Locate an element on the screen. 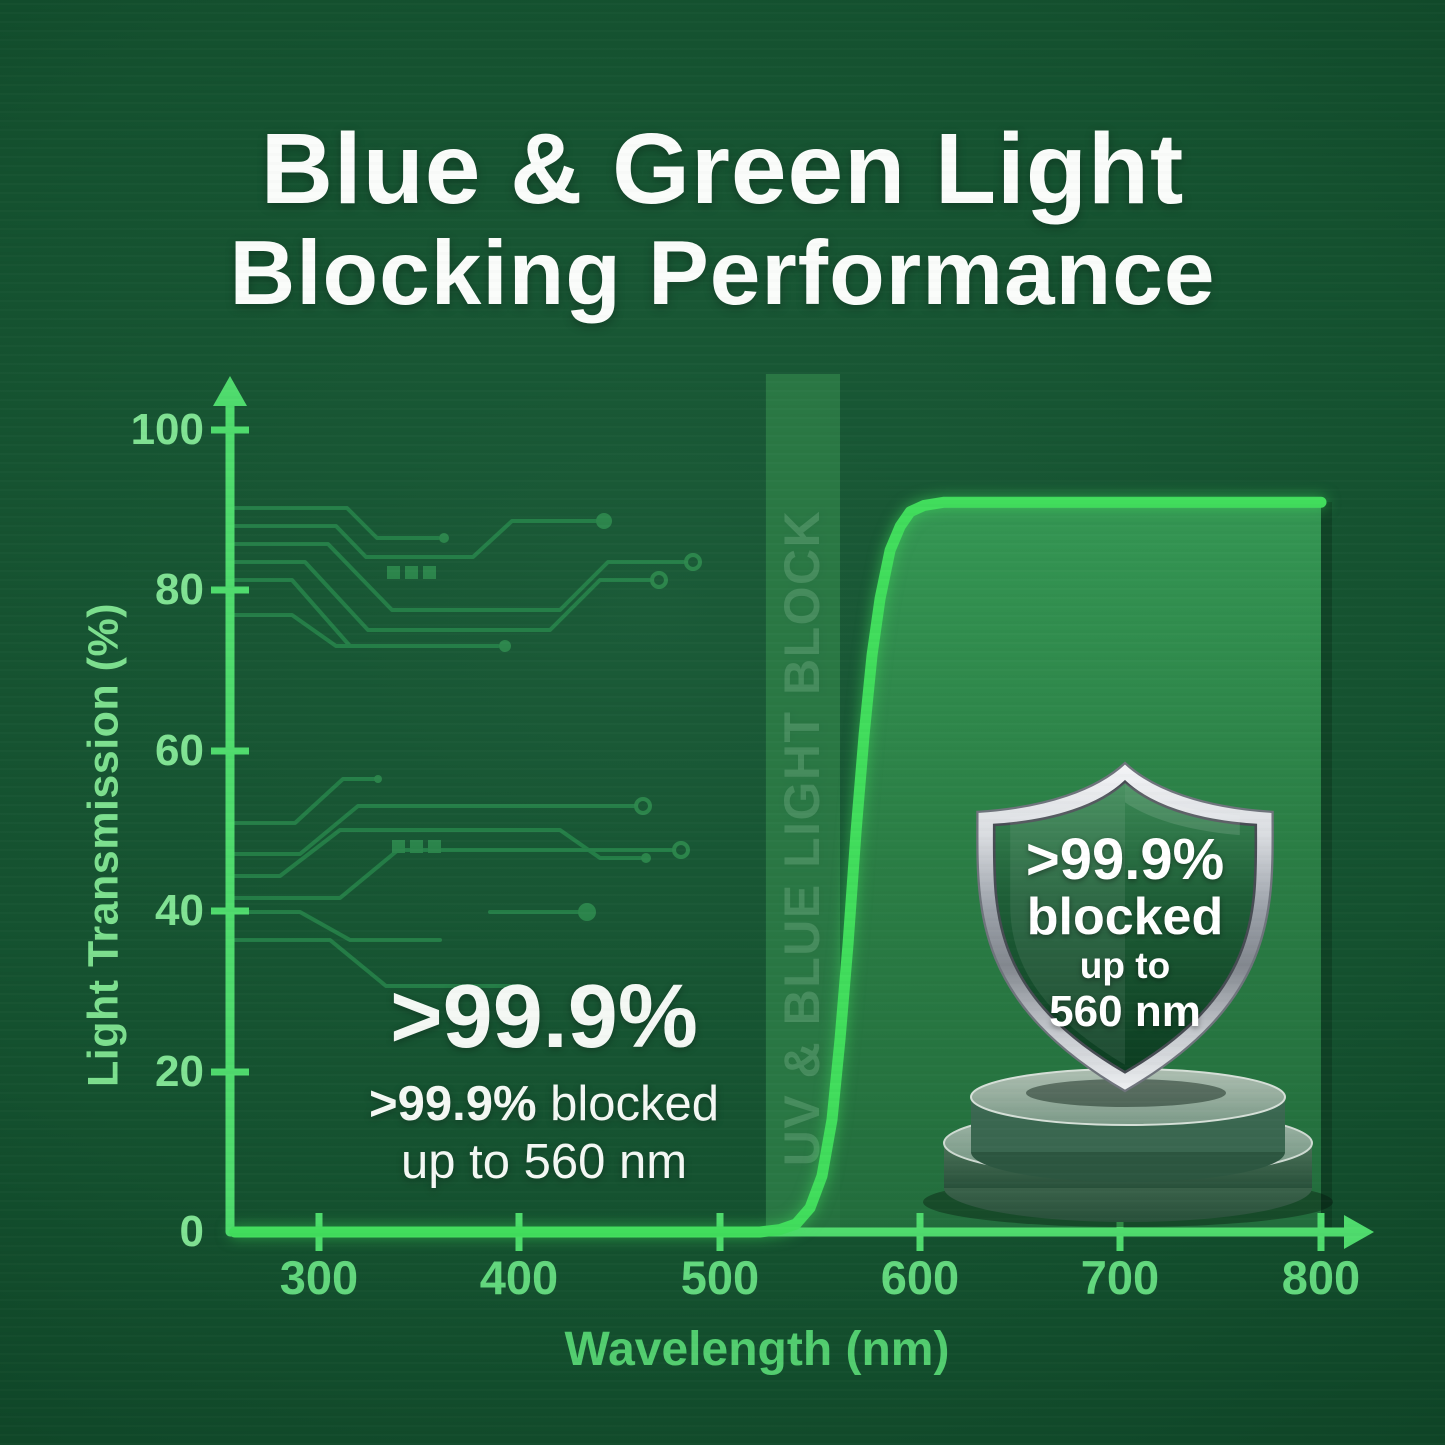 Image resolution: width=1445 pixels, height=1445 pixels. shield-wavelength-label: 560 nm is located at coordinates (1125, 1011).